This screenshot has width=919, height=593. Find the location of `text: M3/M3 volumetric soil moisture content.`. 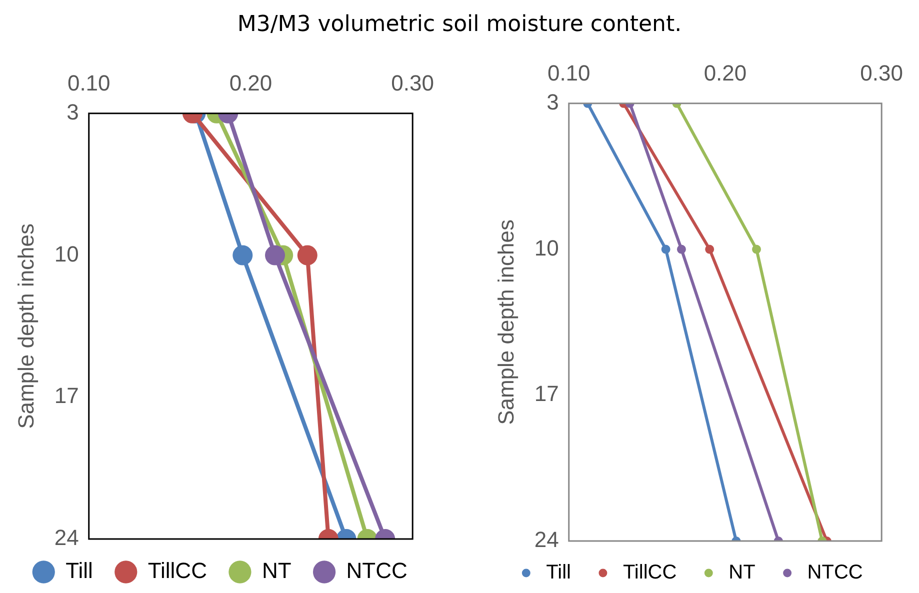

text: M3/M3 volumetric soil moisture content. is located at coordinates (459, 24).